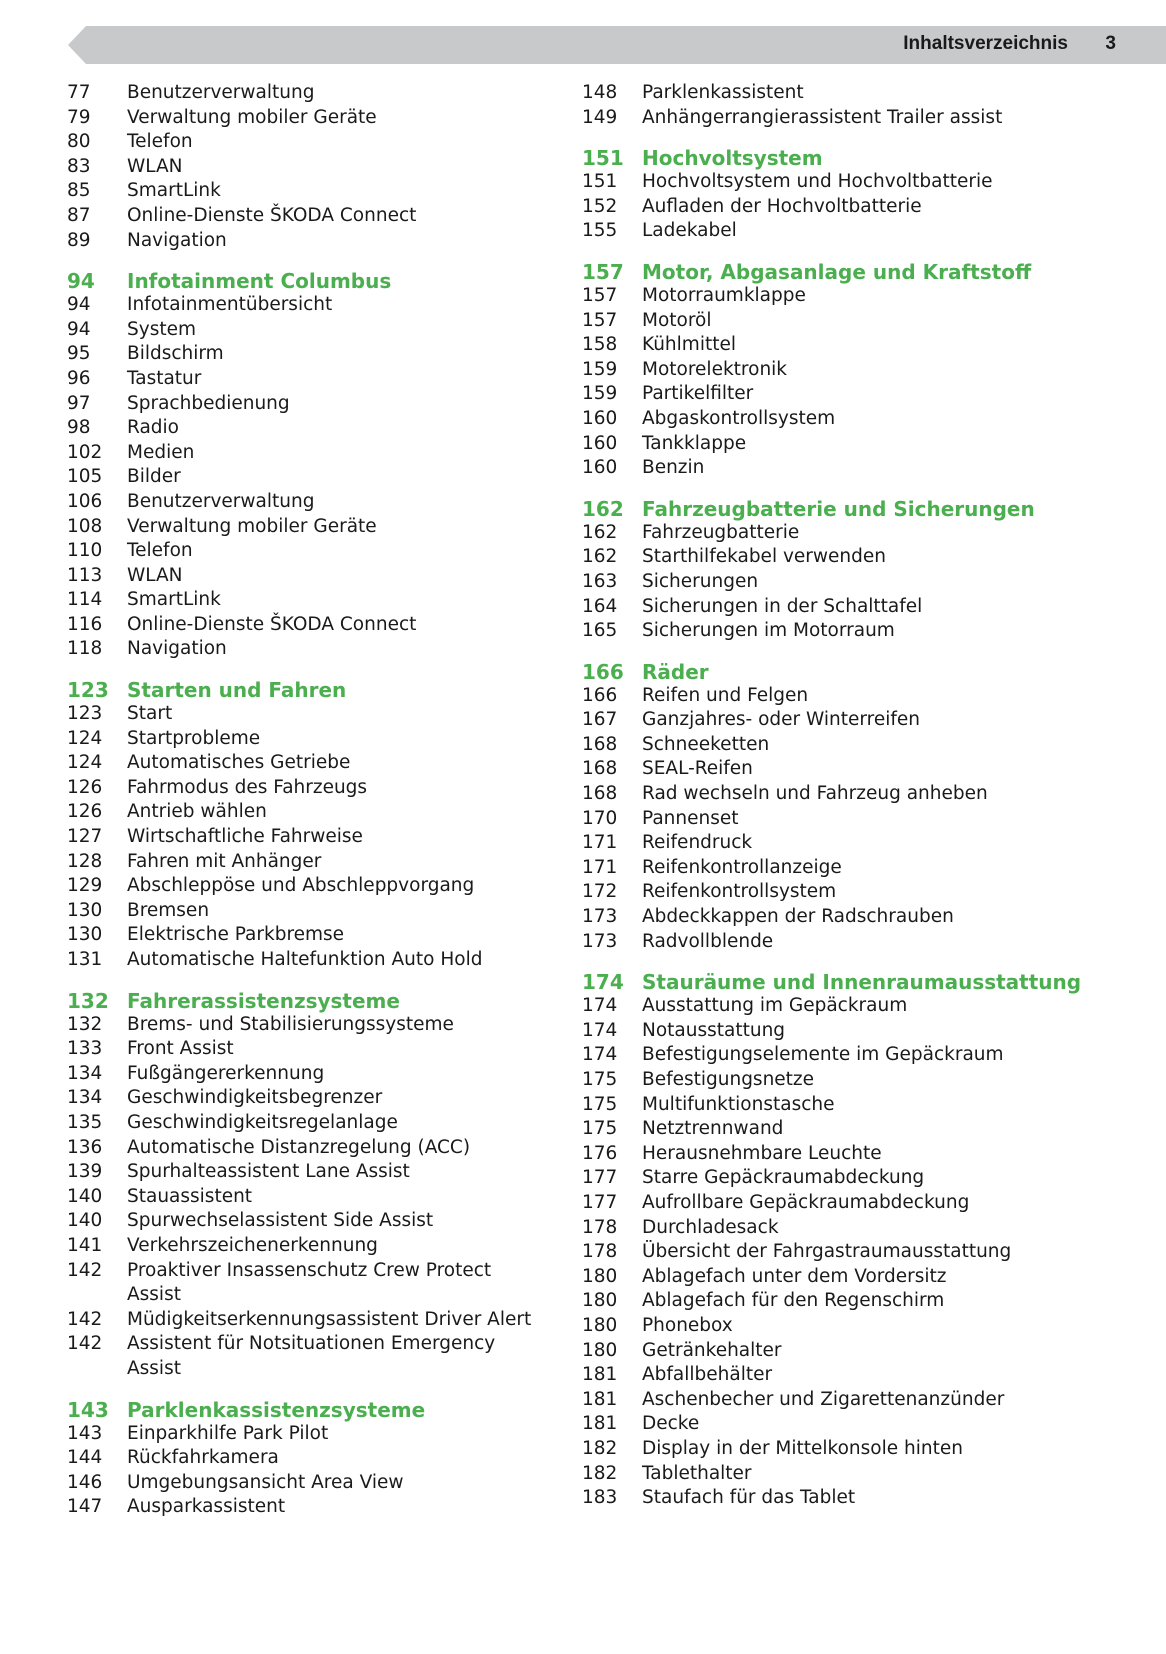 The image size is (1166, 1654). I want to click on toc-entry: 124 Startprobleme, so click(307, 739).